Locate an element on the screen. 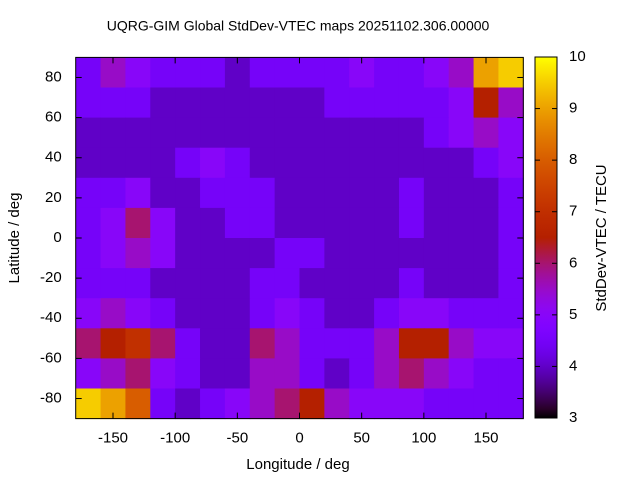  colorbar-tick-label: 5 is located at coordinates (573, 314).